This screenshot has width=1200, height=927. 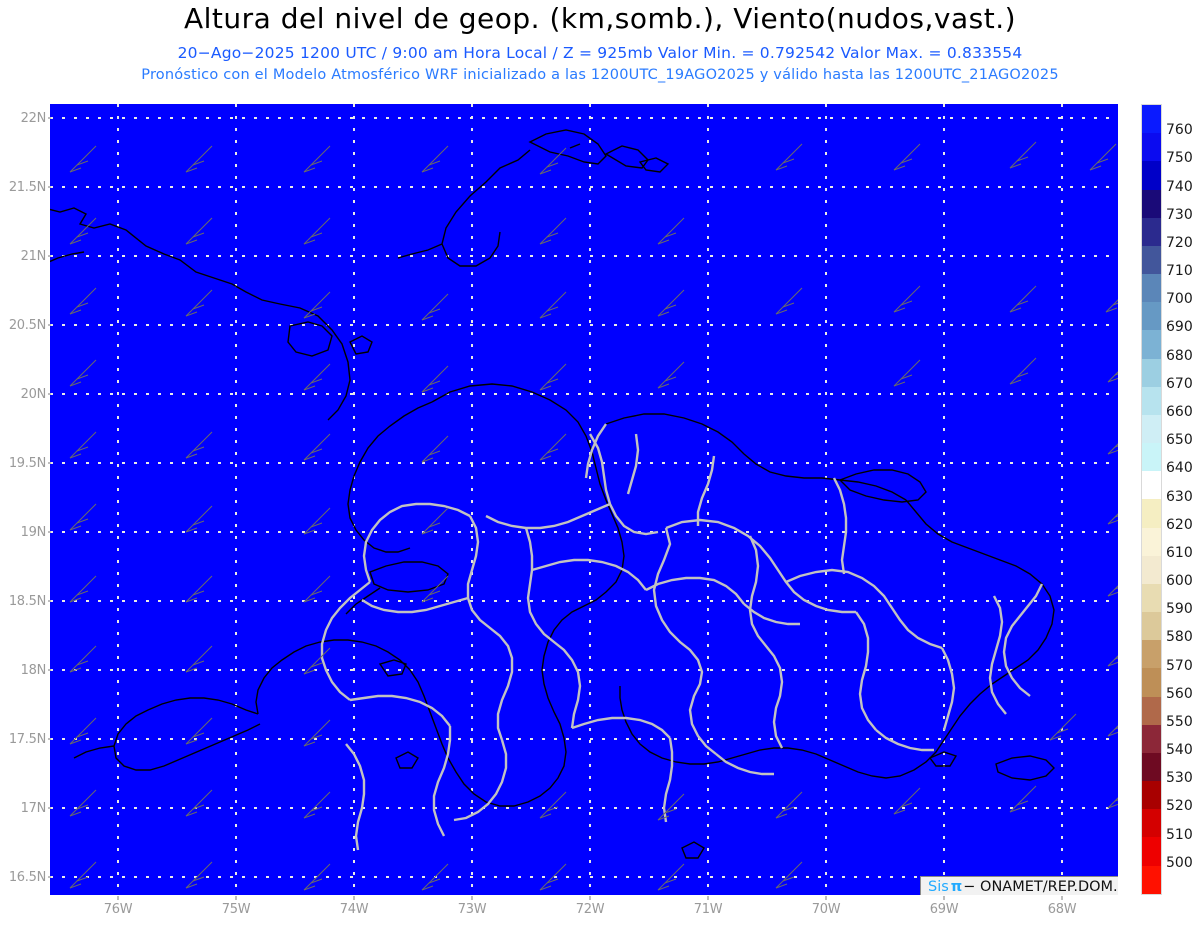 I want to click on x-tick-label-7: 69W, so click(x=944, y=909).